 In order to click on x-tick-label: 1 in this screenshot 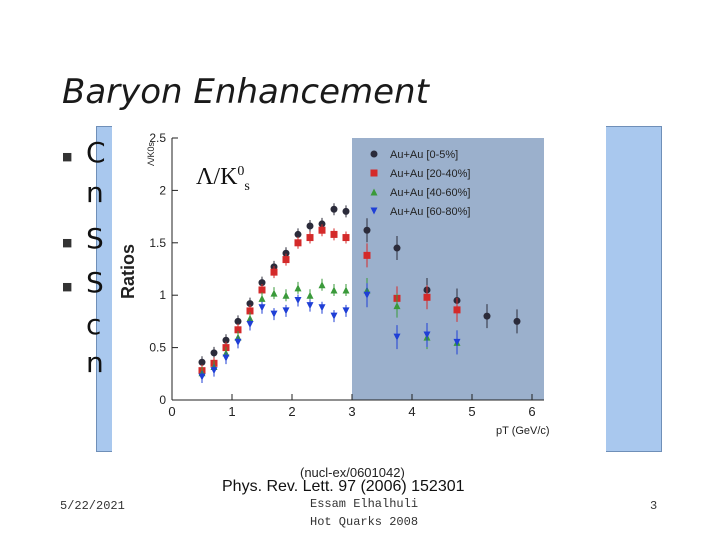, I will do `click(231, 411)`.